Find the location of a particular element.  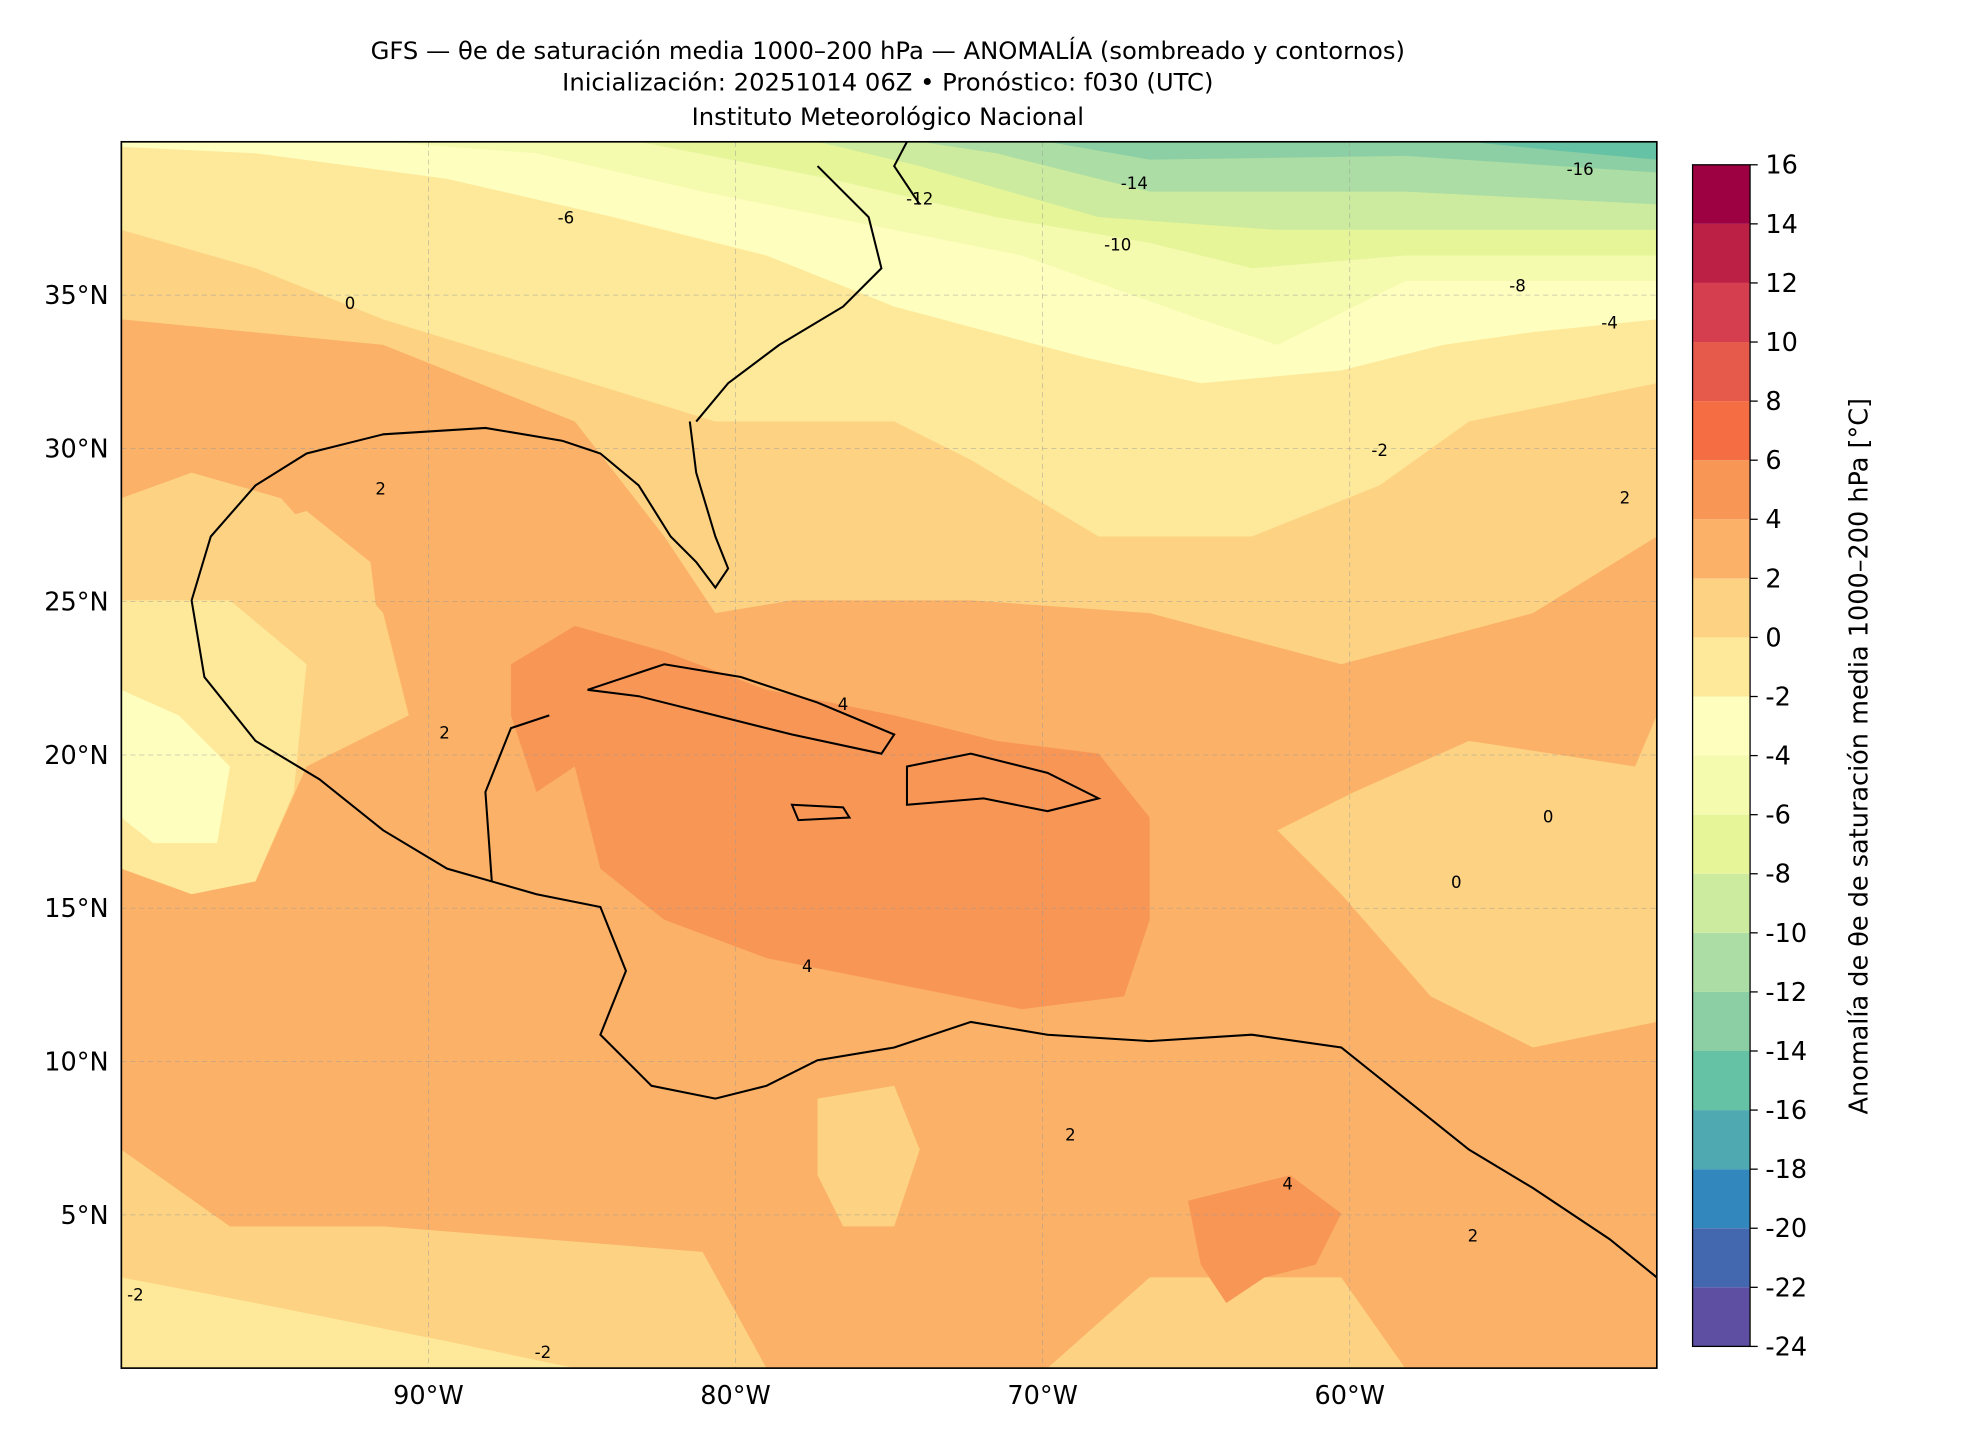

y-tick-label: 20°N is located at coordinates (76, 756).